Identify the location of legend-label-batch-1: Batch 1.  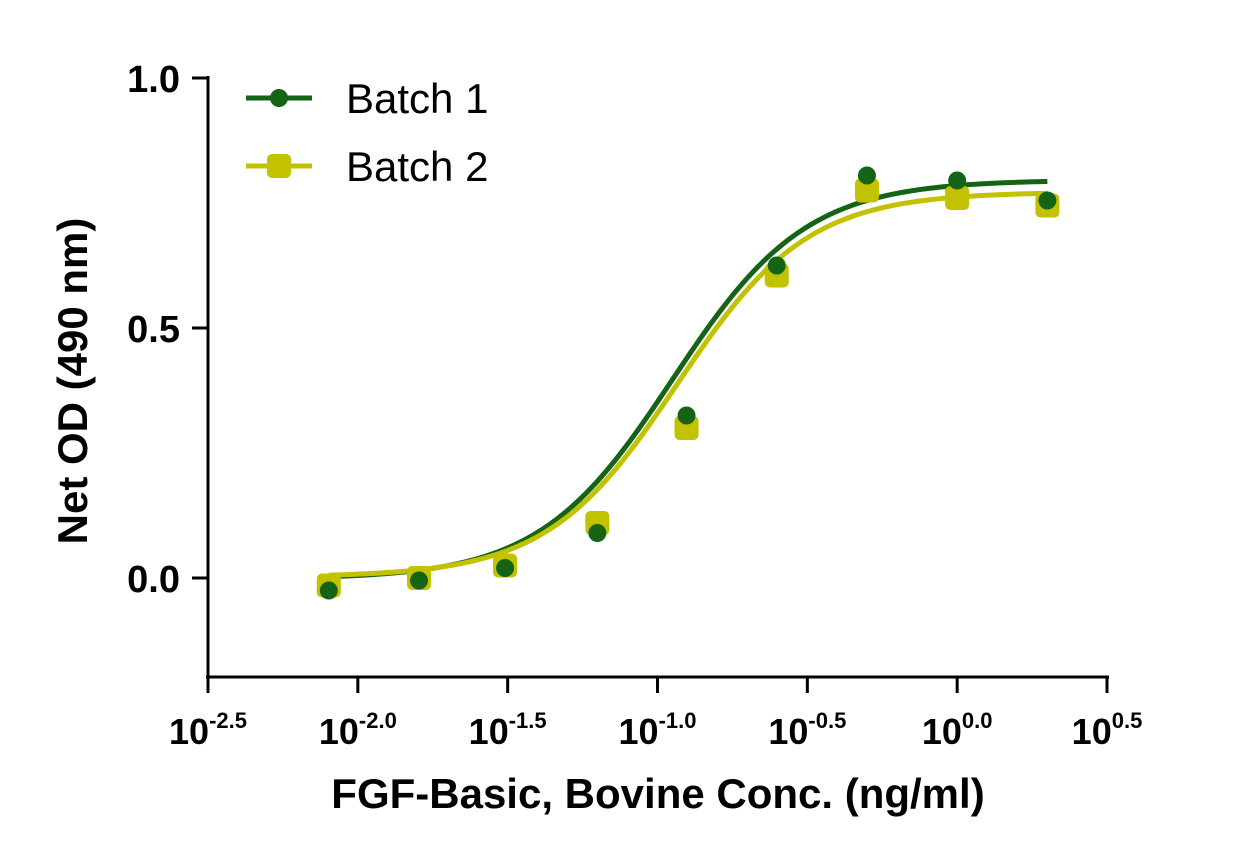
(417, 98).